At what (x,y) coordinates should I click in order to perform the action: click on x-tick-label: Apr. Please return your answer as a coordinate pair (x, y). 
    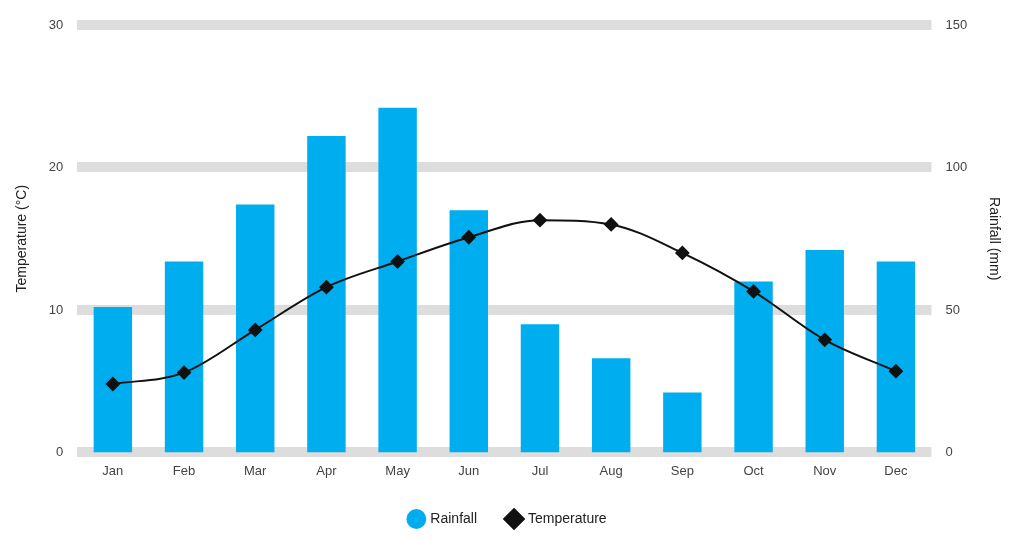
    Looking at the image, I should click on (327, 470).